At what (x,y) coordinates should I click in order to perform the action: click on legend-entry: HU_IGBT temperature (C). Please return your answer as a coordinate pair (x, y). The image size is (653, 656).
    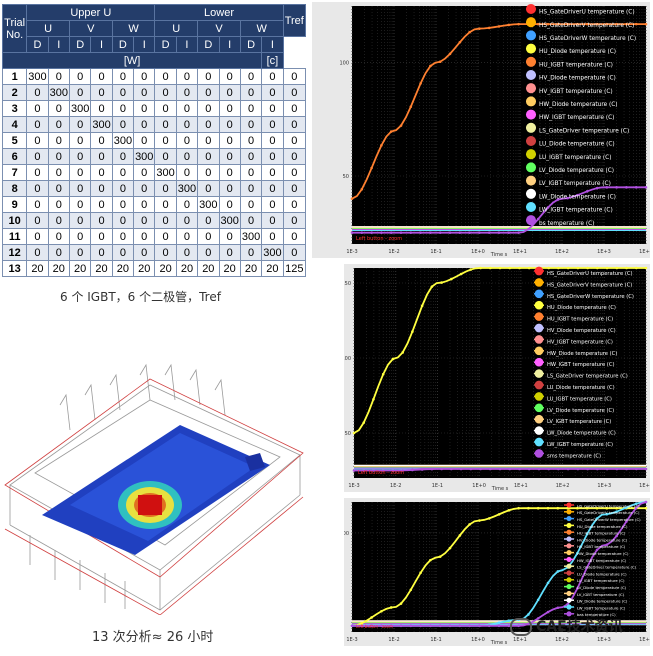
    Looking at the image, I should click on (580, 320).